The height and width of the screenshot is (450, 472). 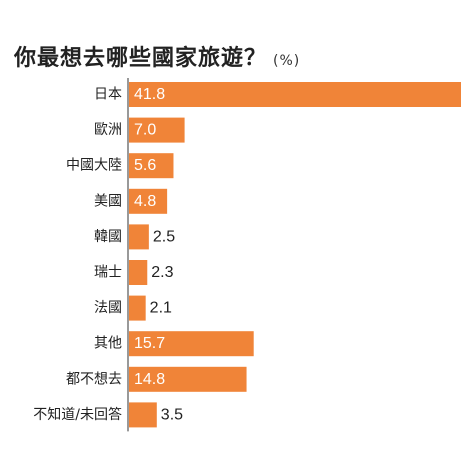 What do you see at coordinates (149, 379) in the screenshot?
I see `value-label: 14.8` at bounding box center [149, 379].